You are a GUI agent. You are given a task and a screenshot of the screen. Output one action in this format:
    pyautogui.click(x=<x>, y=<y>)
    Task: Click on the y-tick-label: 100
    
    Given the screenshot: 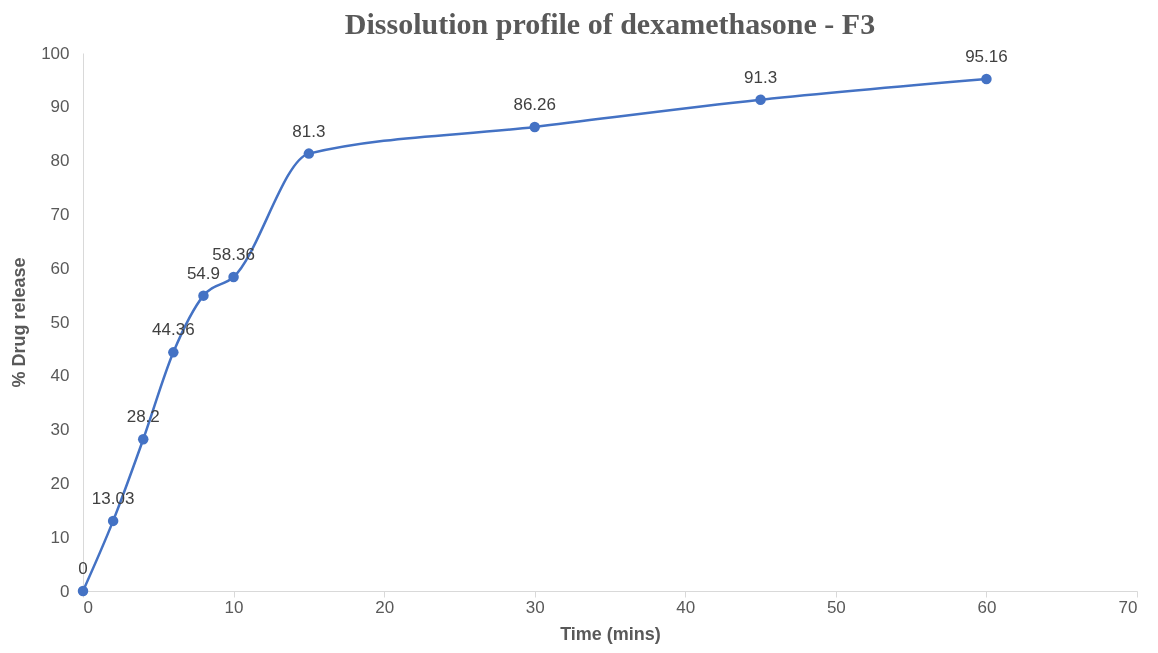 What is the action you would take?
    pyautogui.click(x=55, y=53)
    